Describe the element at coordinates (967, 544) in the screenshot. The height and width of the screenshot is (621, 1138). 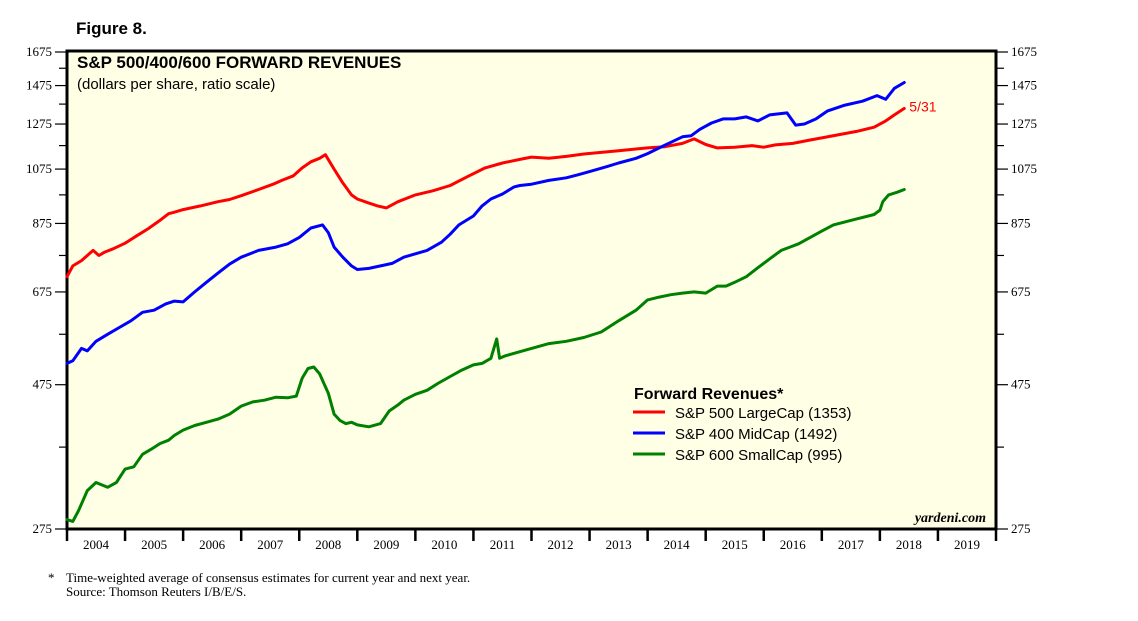
I see `x-tick-label: 2019` at that location.